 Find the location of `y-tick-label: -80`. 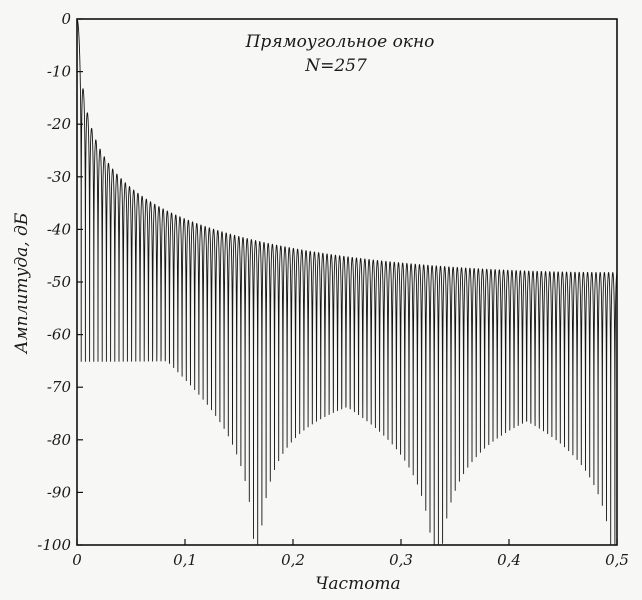

y-tick-label: -80 is located at coordinates (59, 440).